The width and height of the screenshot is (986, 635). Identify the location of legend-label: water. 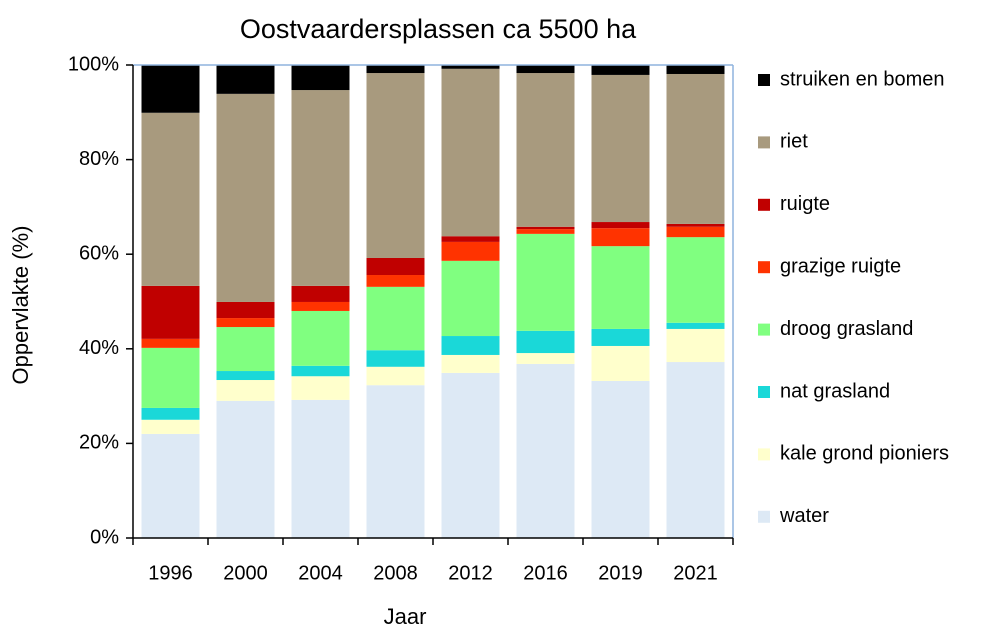
(804, 516).